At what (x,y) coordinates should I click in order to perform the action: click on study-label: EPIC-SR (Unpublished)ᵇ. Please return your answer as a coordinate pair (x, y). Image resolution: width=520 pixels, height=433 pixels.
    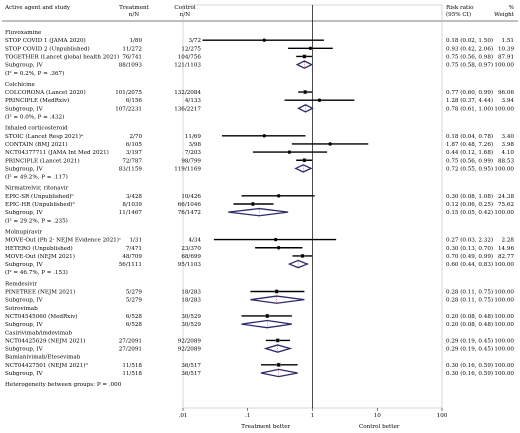
    Looking at the image, I should click on (39, 196).